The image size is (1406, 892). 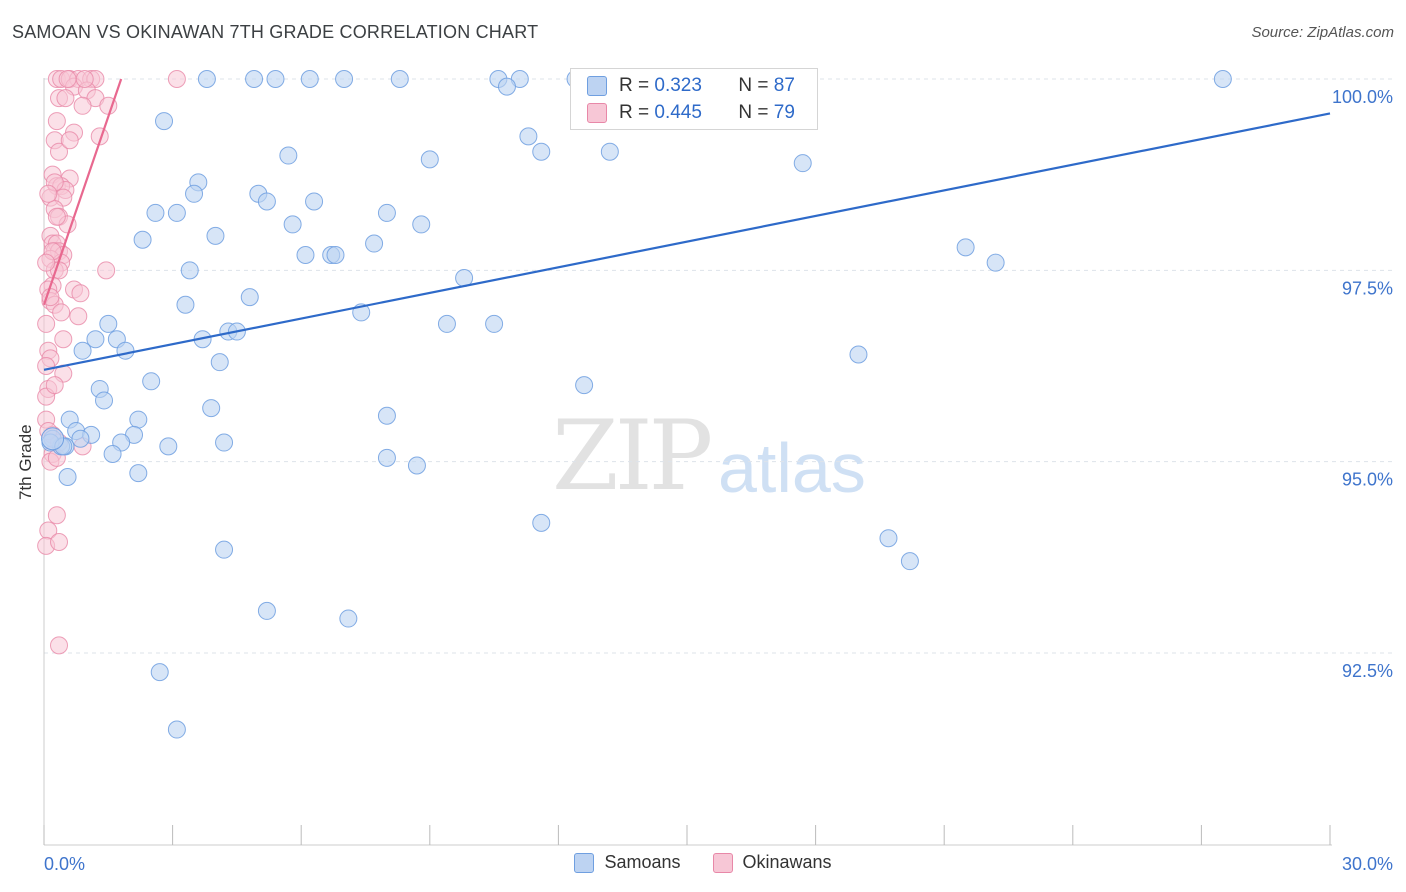 What do you see at coordinates (82, 192) in the screenshot?
I see `okinawans-trend-line` at bounding box center [82, 192].